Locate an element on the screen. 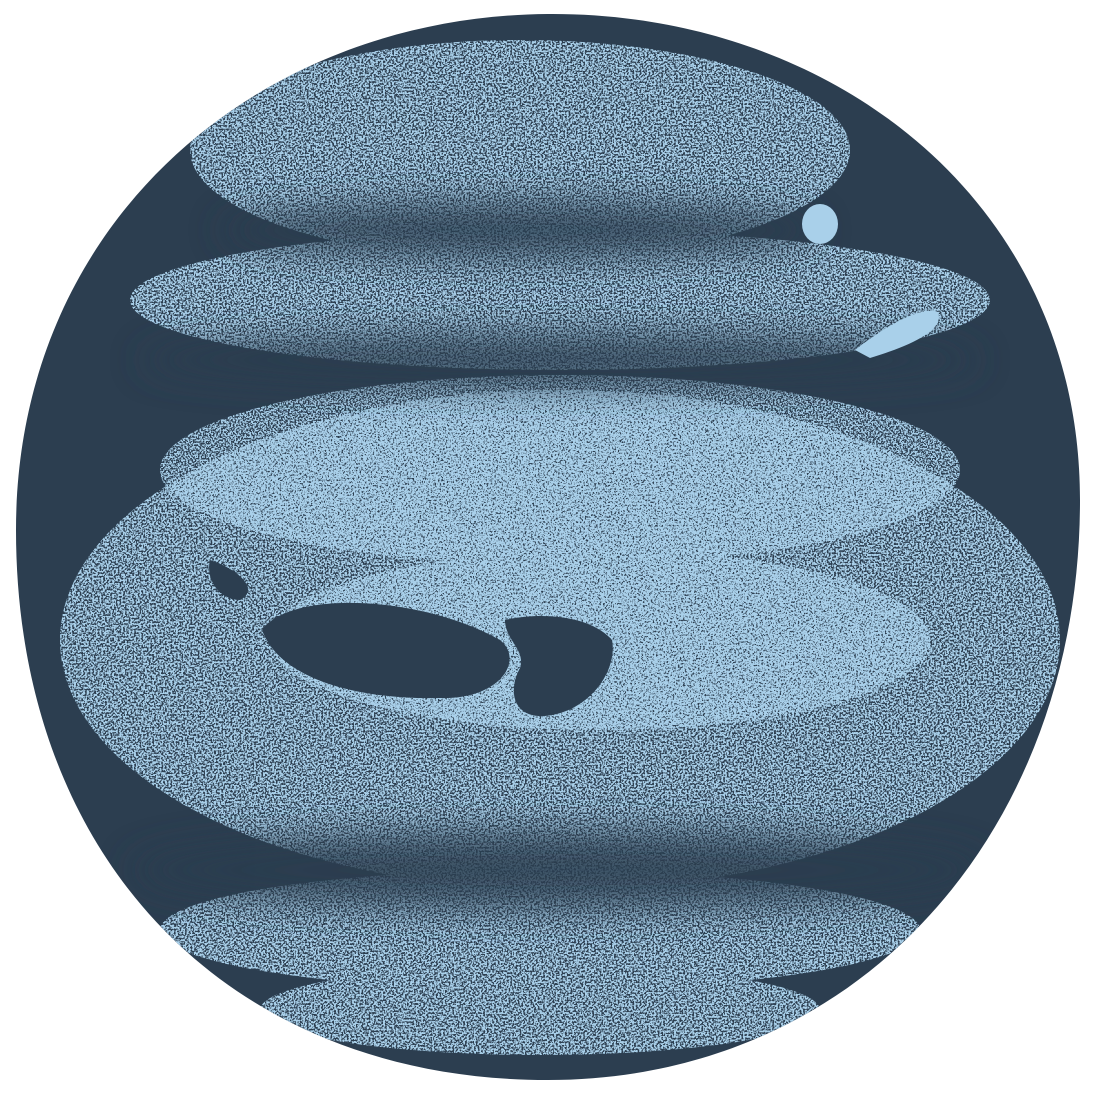 Image resolution: width=1094 pixels, height=1094 pixels. bright-spots is located at coordinates (870, 281).